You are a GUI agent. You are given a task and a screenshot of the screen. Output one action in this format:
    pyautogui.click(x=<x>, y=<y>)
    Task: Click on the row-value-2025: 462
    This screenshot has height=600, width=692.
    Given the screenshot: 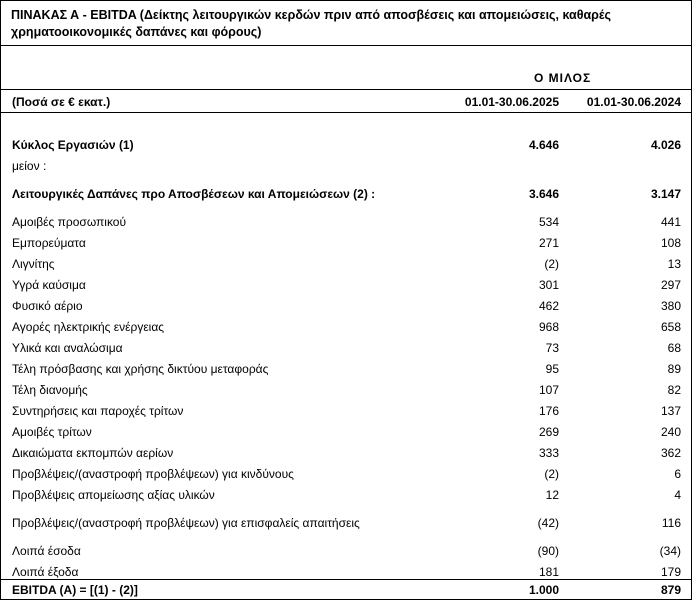 What is the action you would take?
    pyautogui.click(x=548, y=306)
    